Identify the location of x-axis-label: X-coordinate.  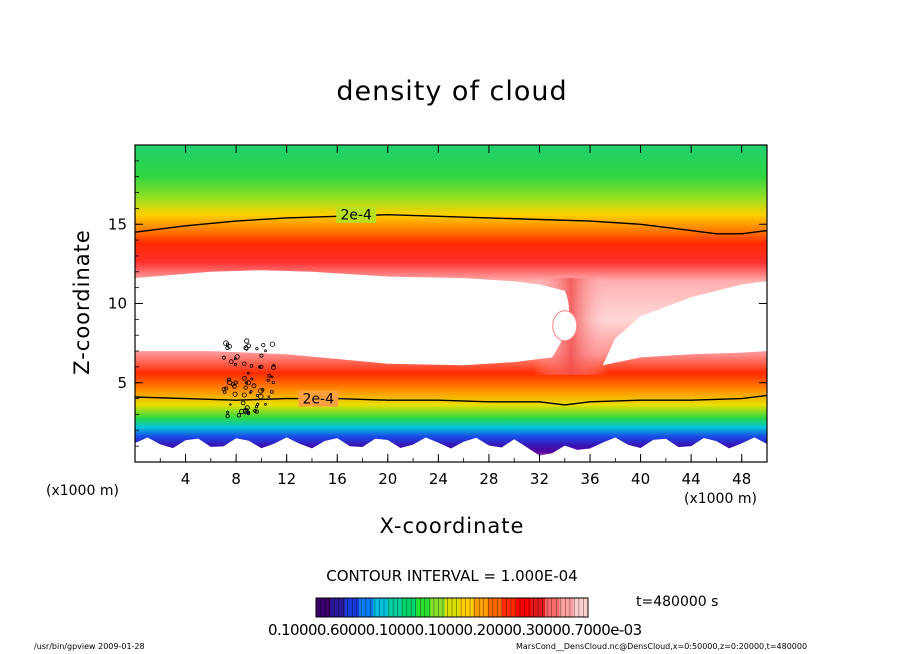
(452, 526).